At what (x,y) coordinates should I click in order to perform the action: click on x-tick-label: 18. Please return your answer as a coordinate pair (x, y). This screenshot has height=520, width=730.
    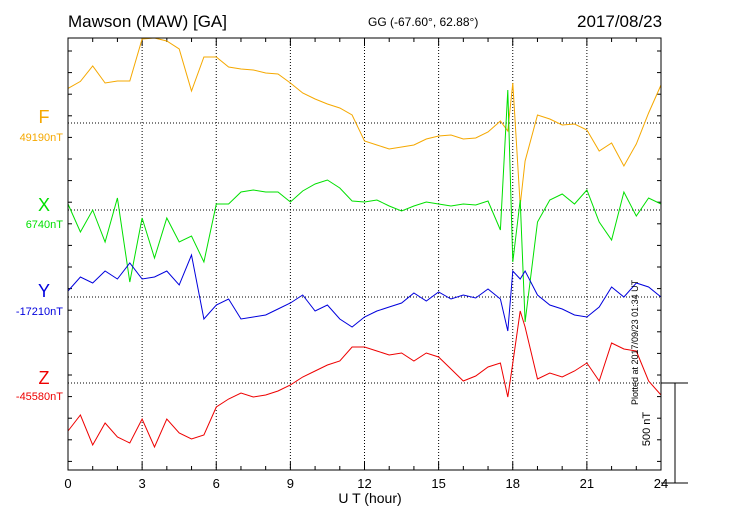
    Looking at the image, I should click on (513, 483).